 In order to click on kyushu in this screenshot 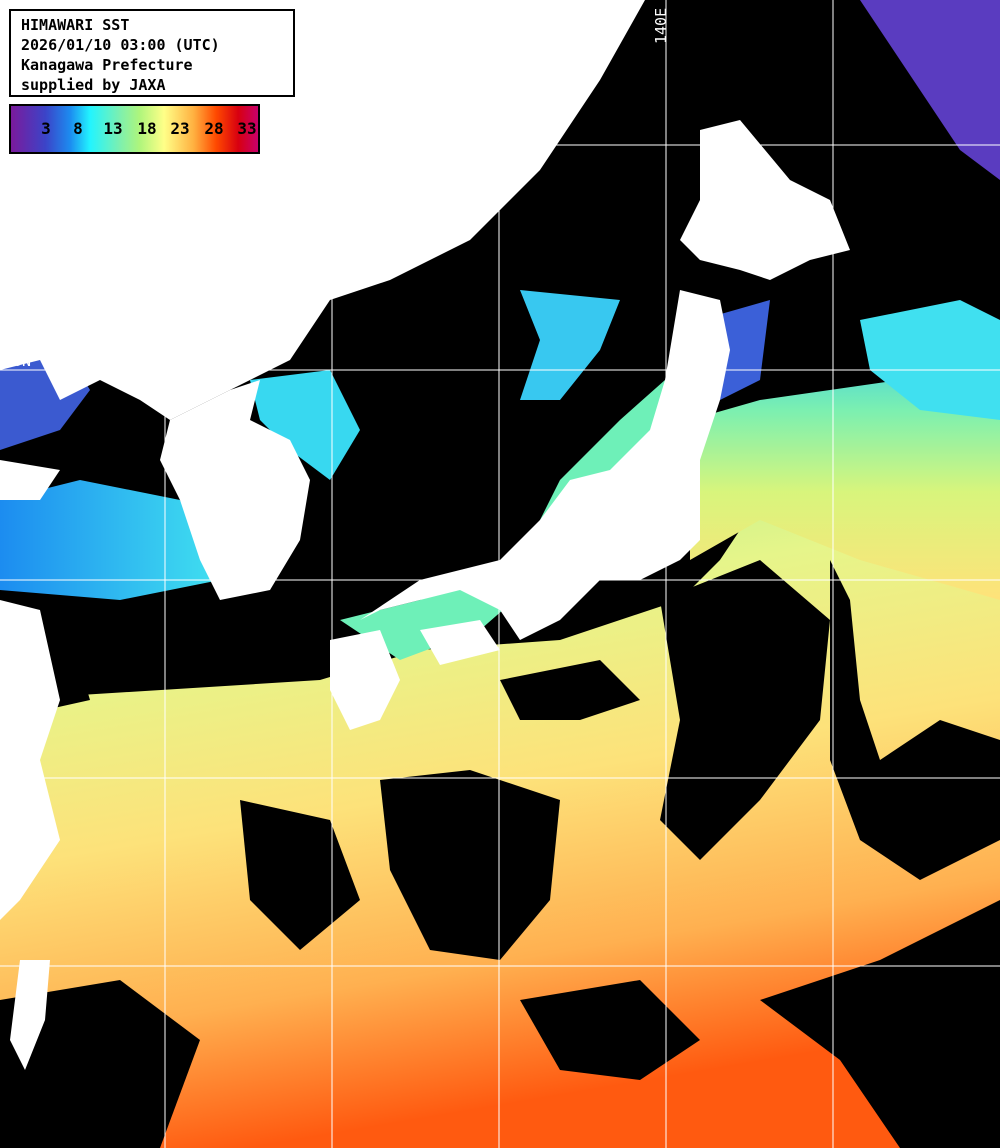, I will do `click(365, 680)`.